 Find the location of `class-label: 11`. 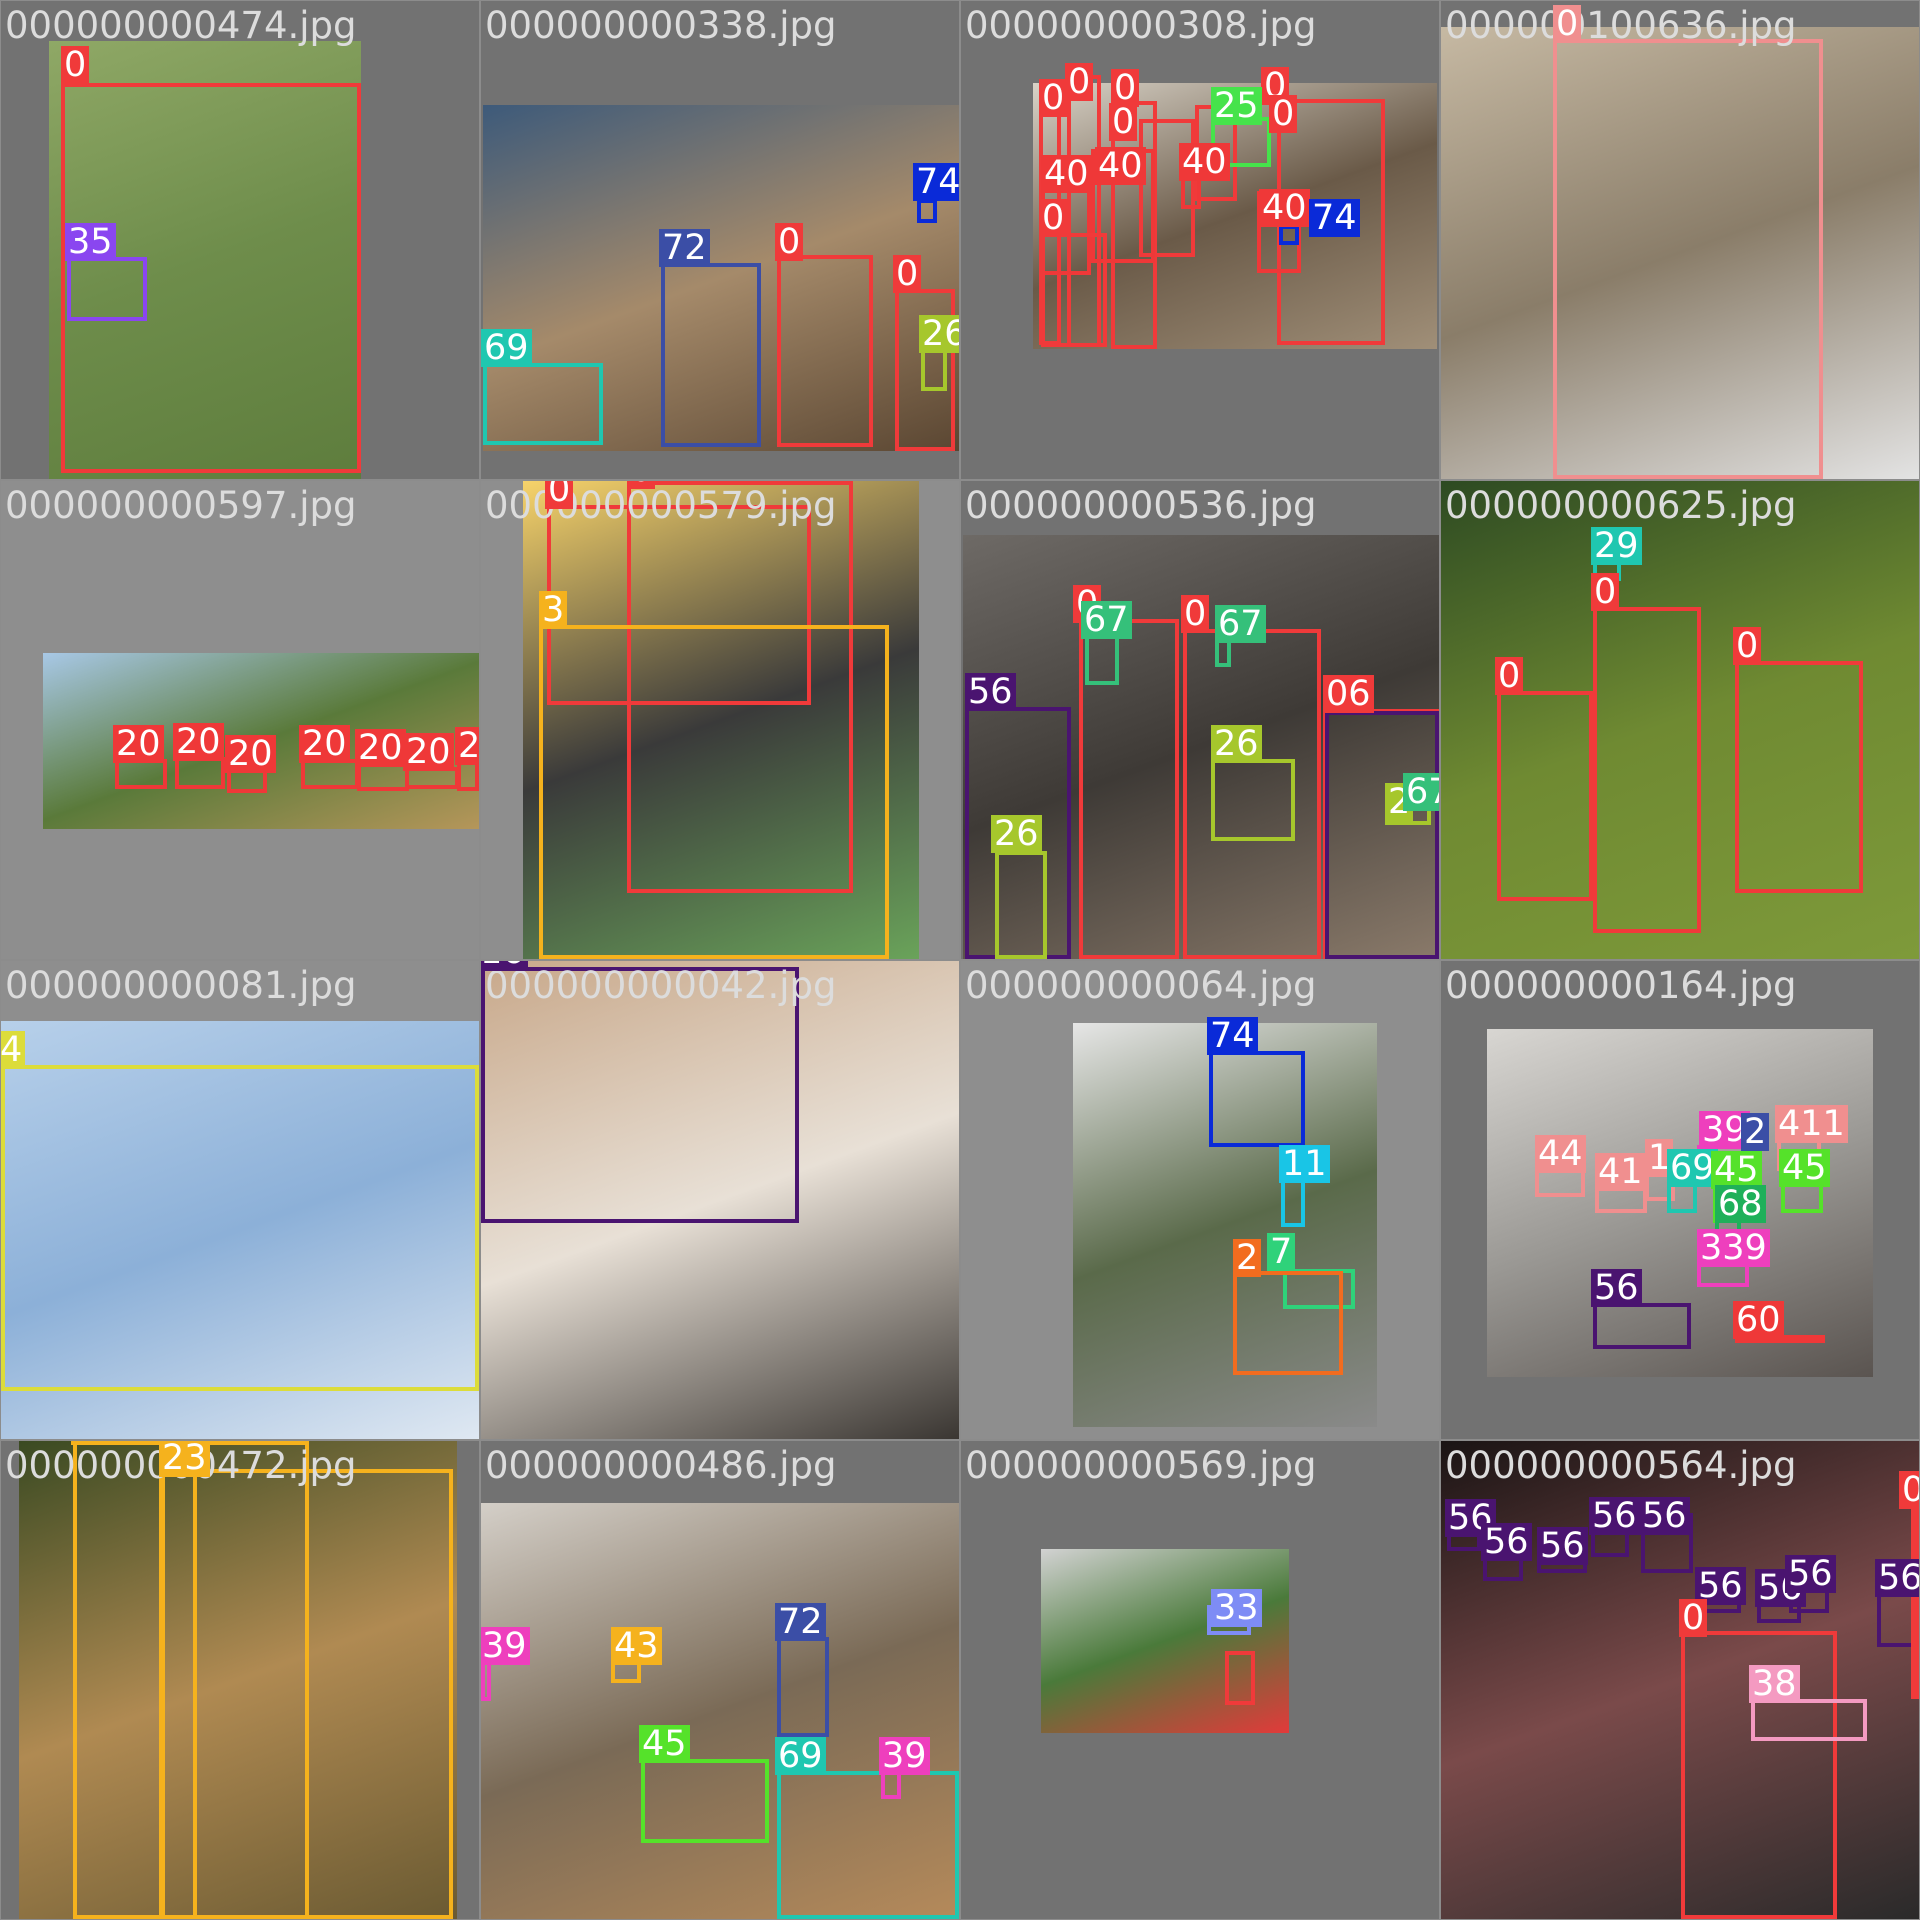

class-label: 11 is located at coordinates (1304, 1164).